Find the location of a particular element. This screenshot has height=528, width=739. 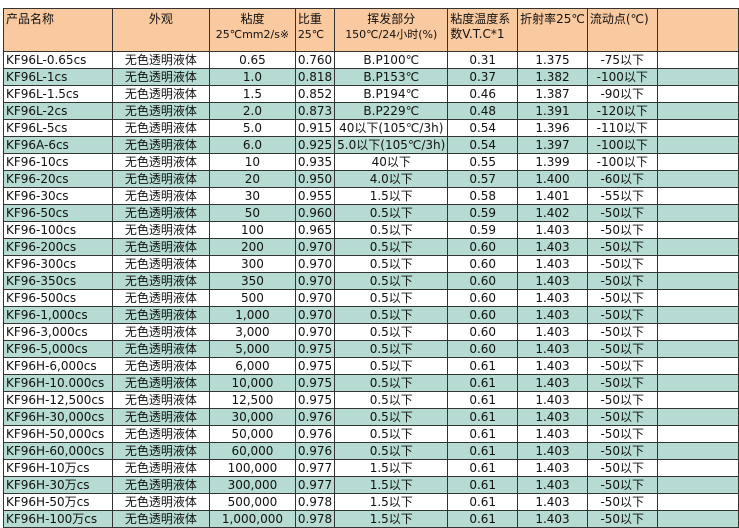

cell-vtc: 0.48 is located at coordinates (483, 111).